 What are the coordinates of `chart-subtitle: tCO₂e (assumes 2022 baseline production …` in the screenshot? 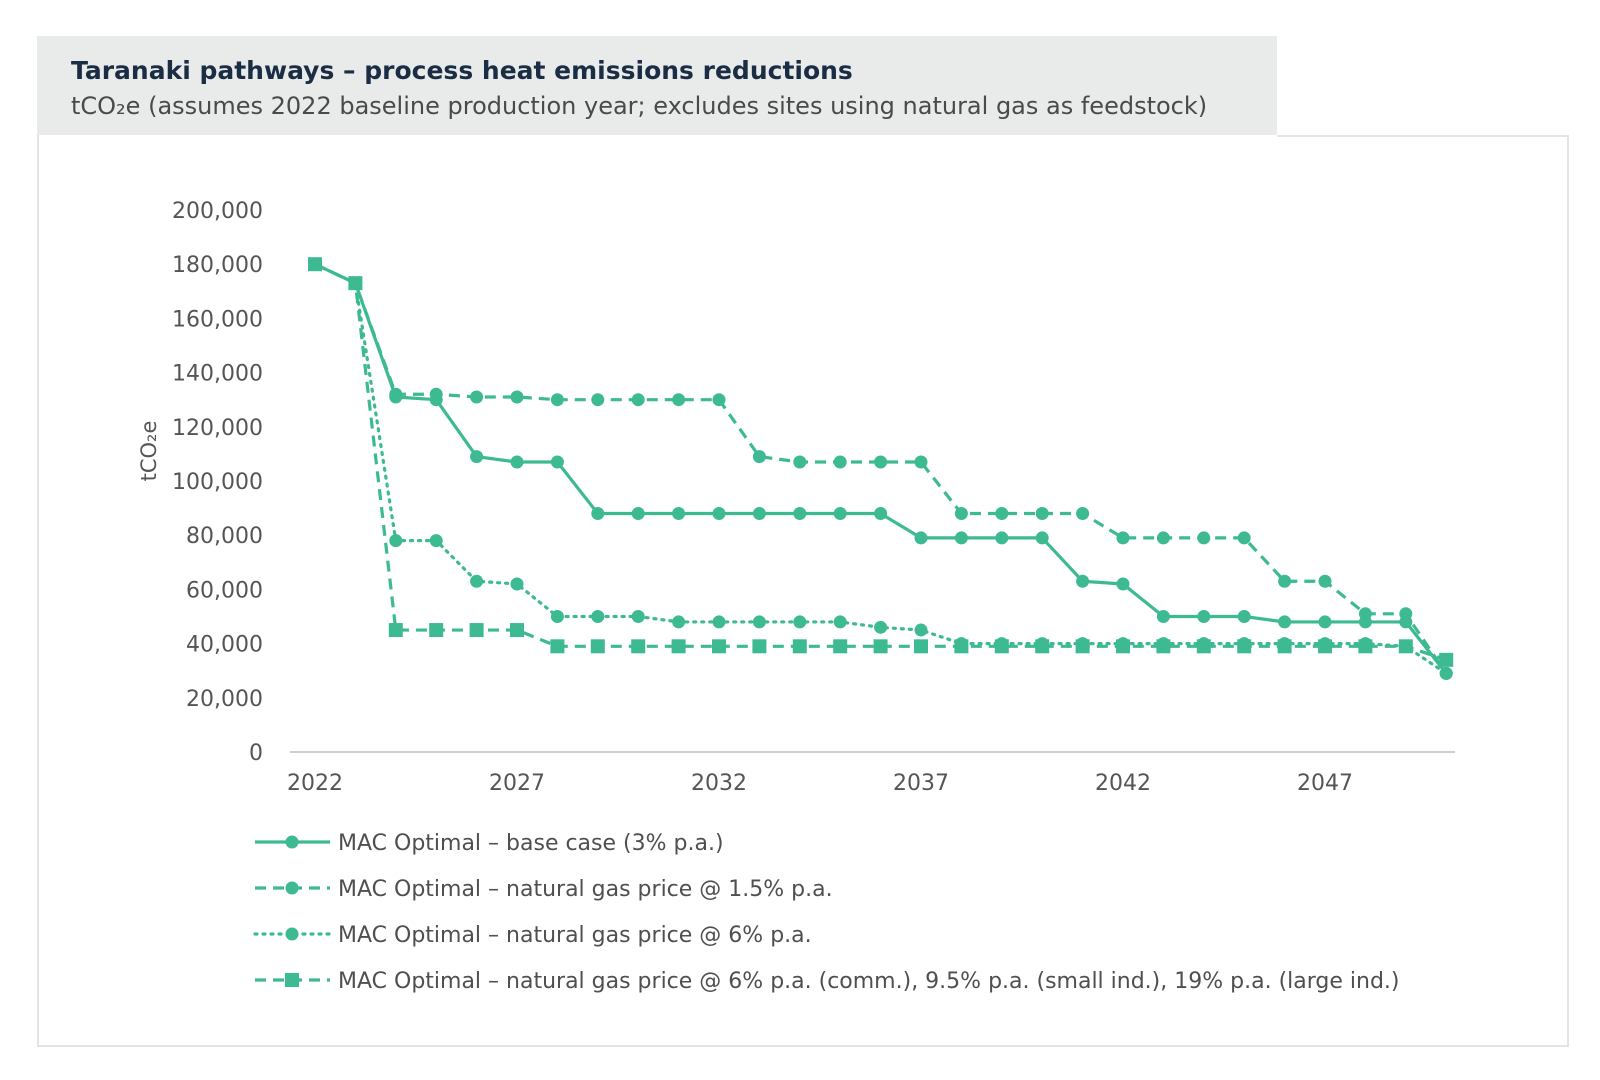 It's located at (639, 106).